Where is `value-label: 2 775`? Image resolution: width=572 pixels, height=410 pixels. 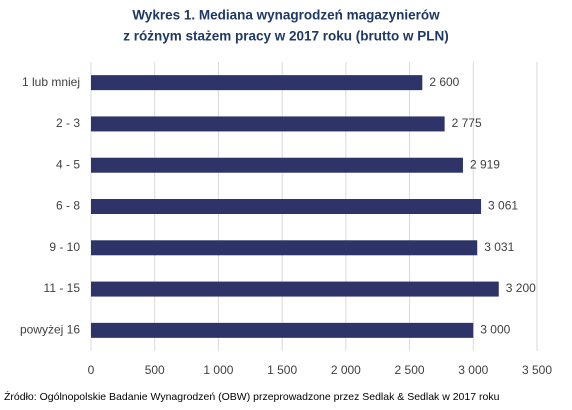
value-label: 2 775 is located at coordinates (467, 123).